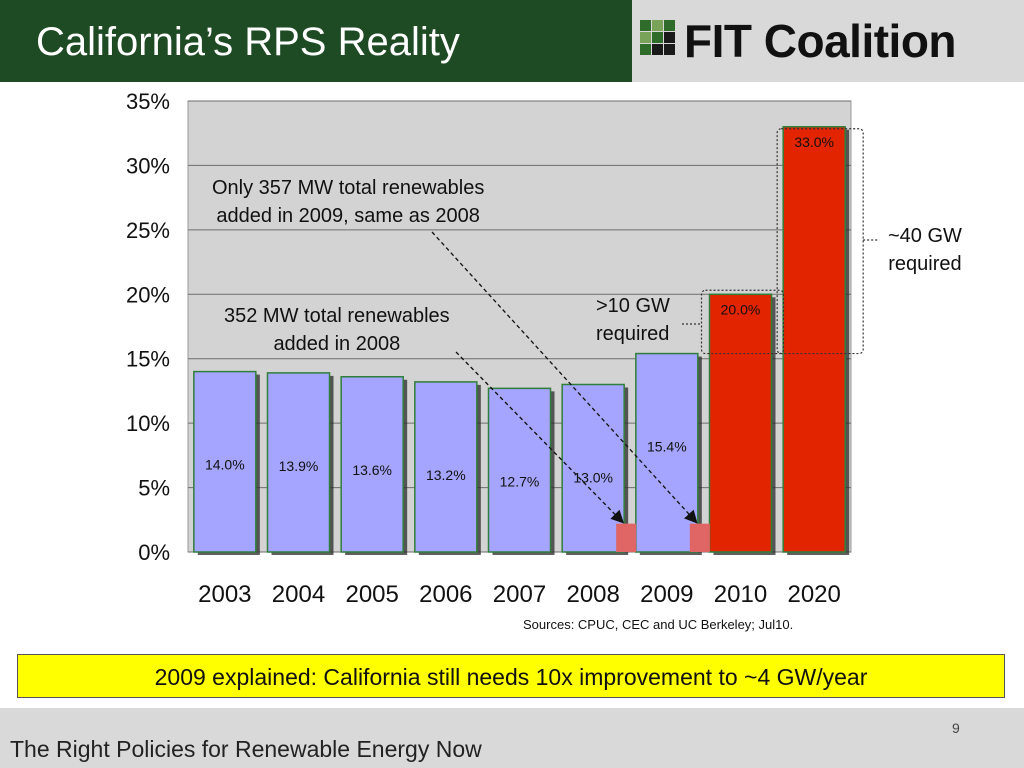 Image resolution: width=1024 pixels, height=768 pixels. What do you see at coordinates (820, 41) in the screenshot?
I see `logo-wordmark: FIT Coalition` at bounding box center [820, 41].